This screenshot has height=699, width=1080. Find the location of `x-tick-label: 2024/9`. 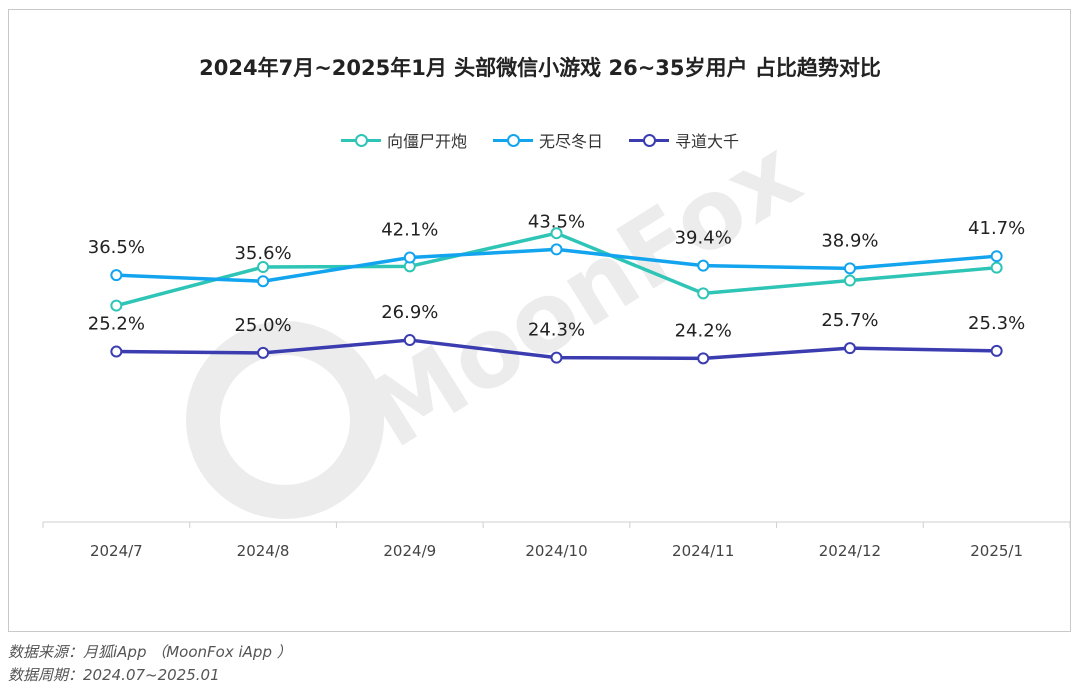

x-tick-label: 2024/9 is located at coordinates (409, 551).